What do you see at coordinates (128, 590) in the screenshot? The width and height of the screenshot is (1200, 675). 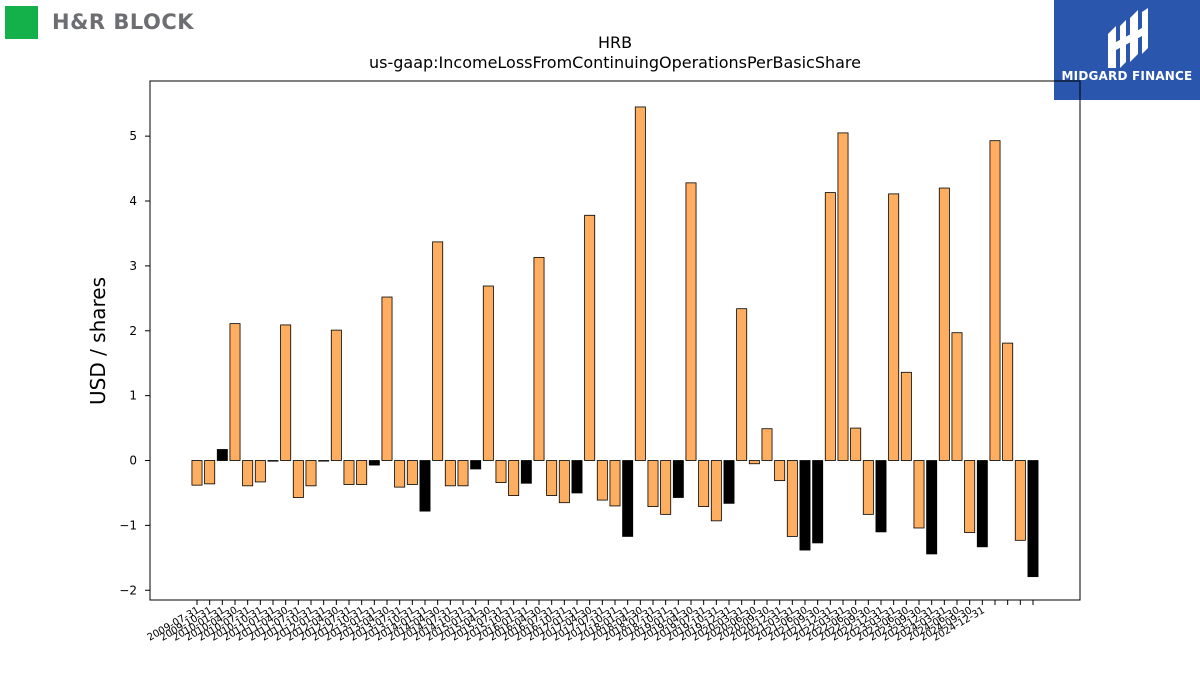 I see `y-tick-label: −2` at bounding box center [128, 590].